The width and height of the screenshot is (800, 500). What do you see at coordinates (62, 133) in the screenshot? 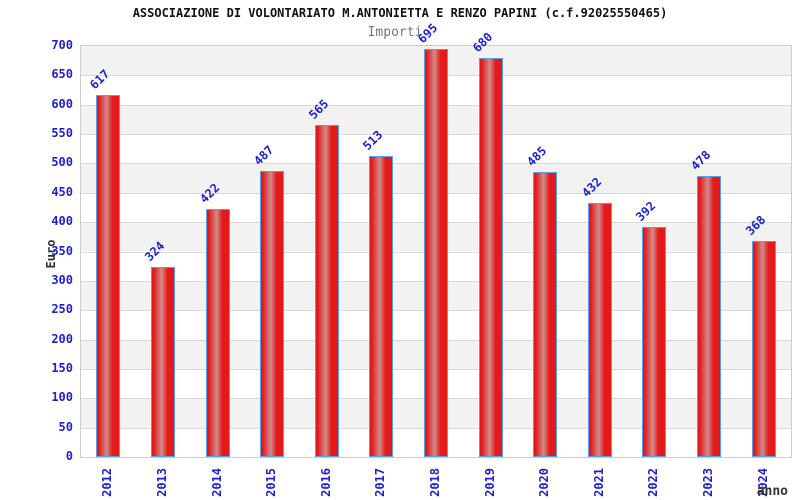
I see `y-tick-label: 550` at bounding box center [62, 133].